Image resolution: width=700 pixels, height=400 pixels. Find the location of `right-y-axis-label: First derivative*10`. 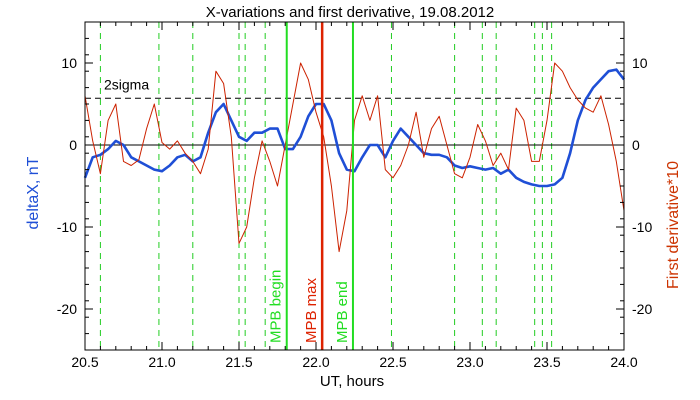

right-y-axis-label: First derivative*10 is located at coordinates (673, 225).